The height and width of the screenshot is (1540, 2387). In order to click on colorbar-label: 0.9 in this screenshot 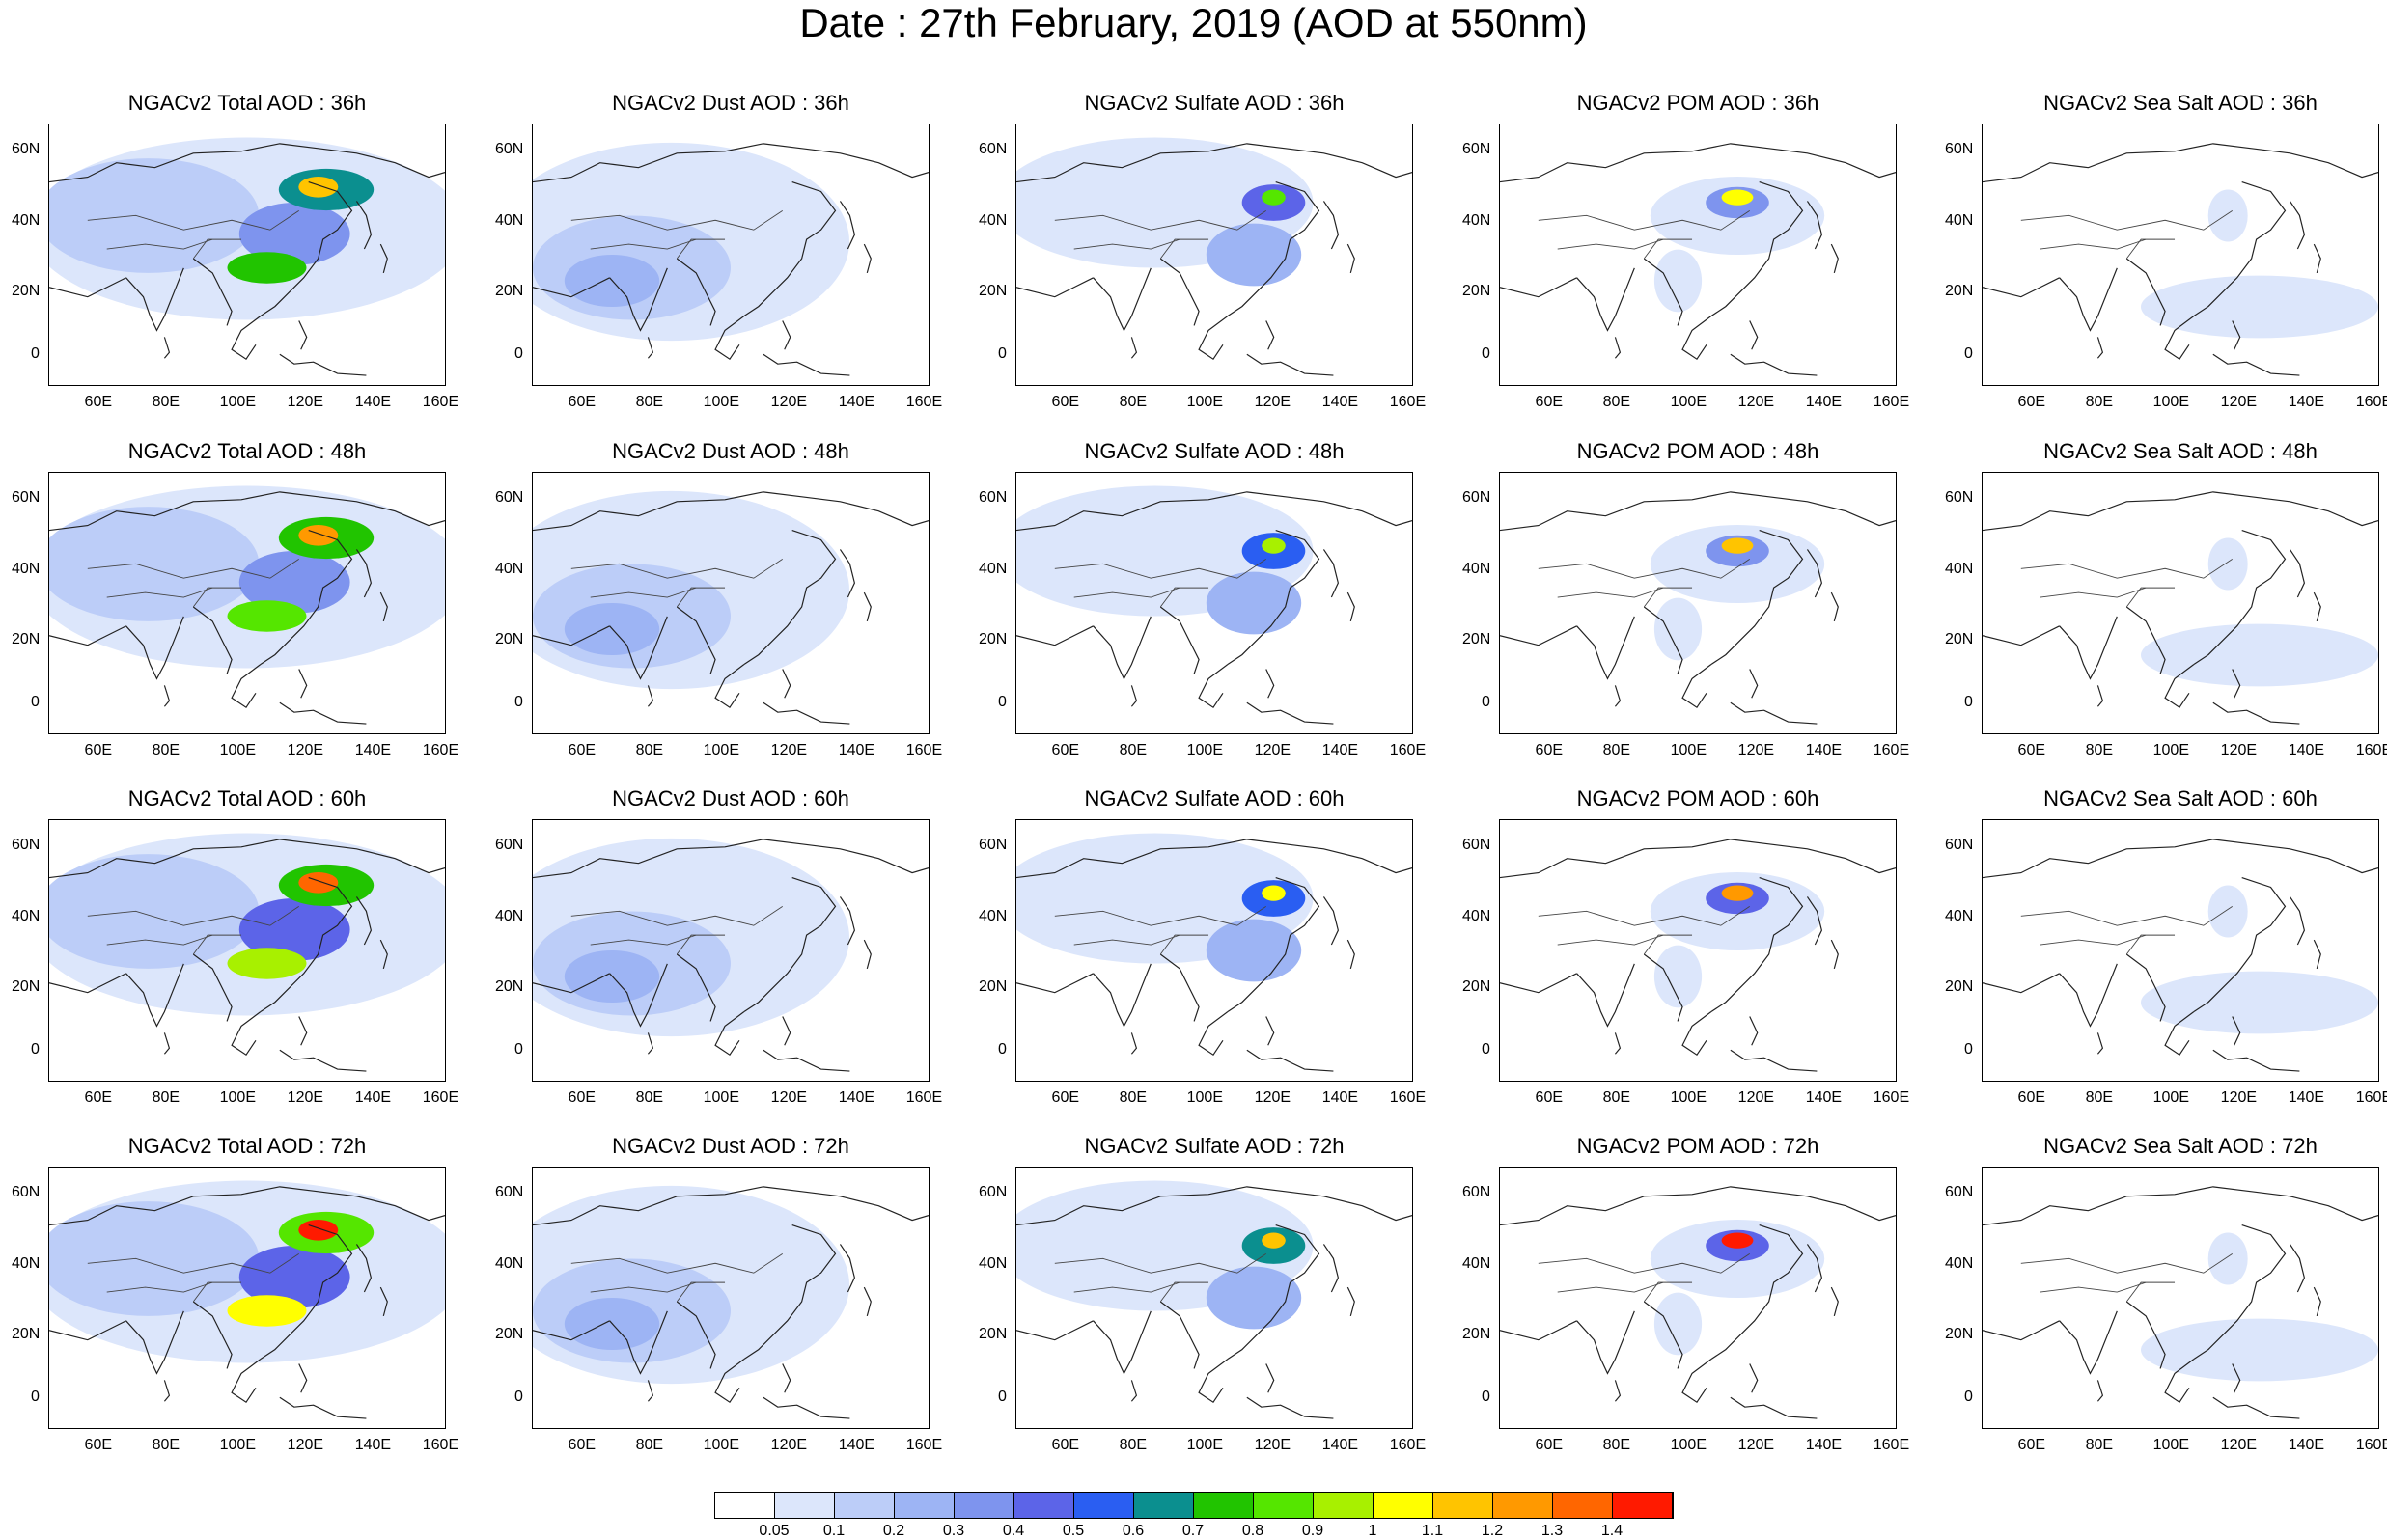, I will do `click(1312, 1531)`.